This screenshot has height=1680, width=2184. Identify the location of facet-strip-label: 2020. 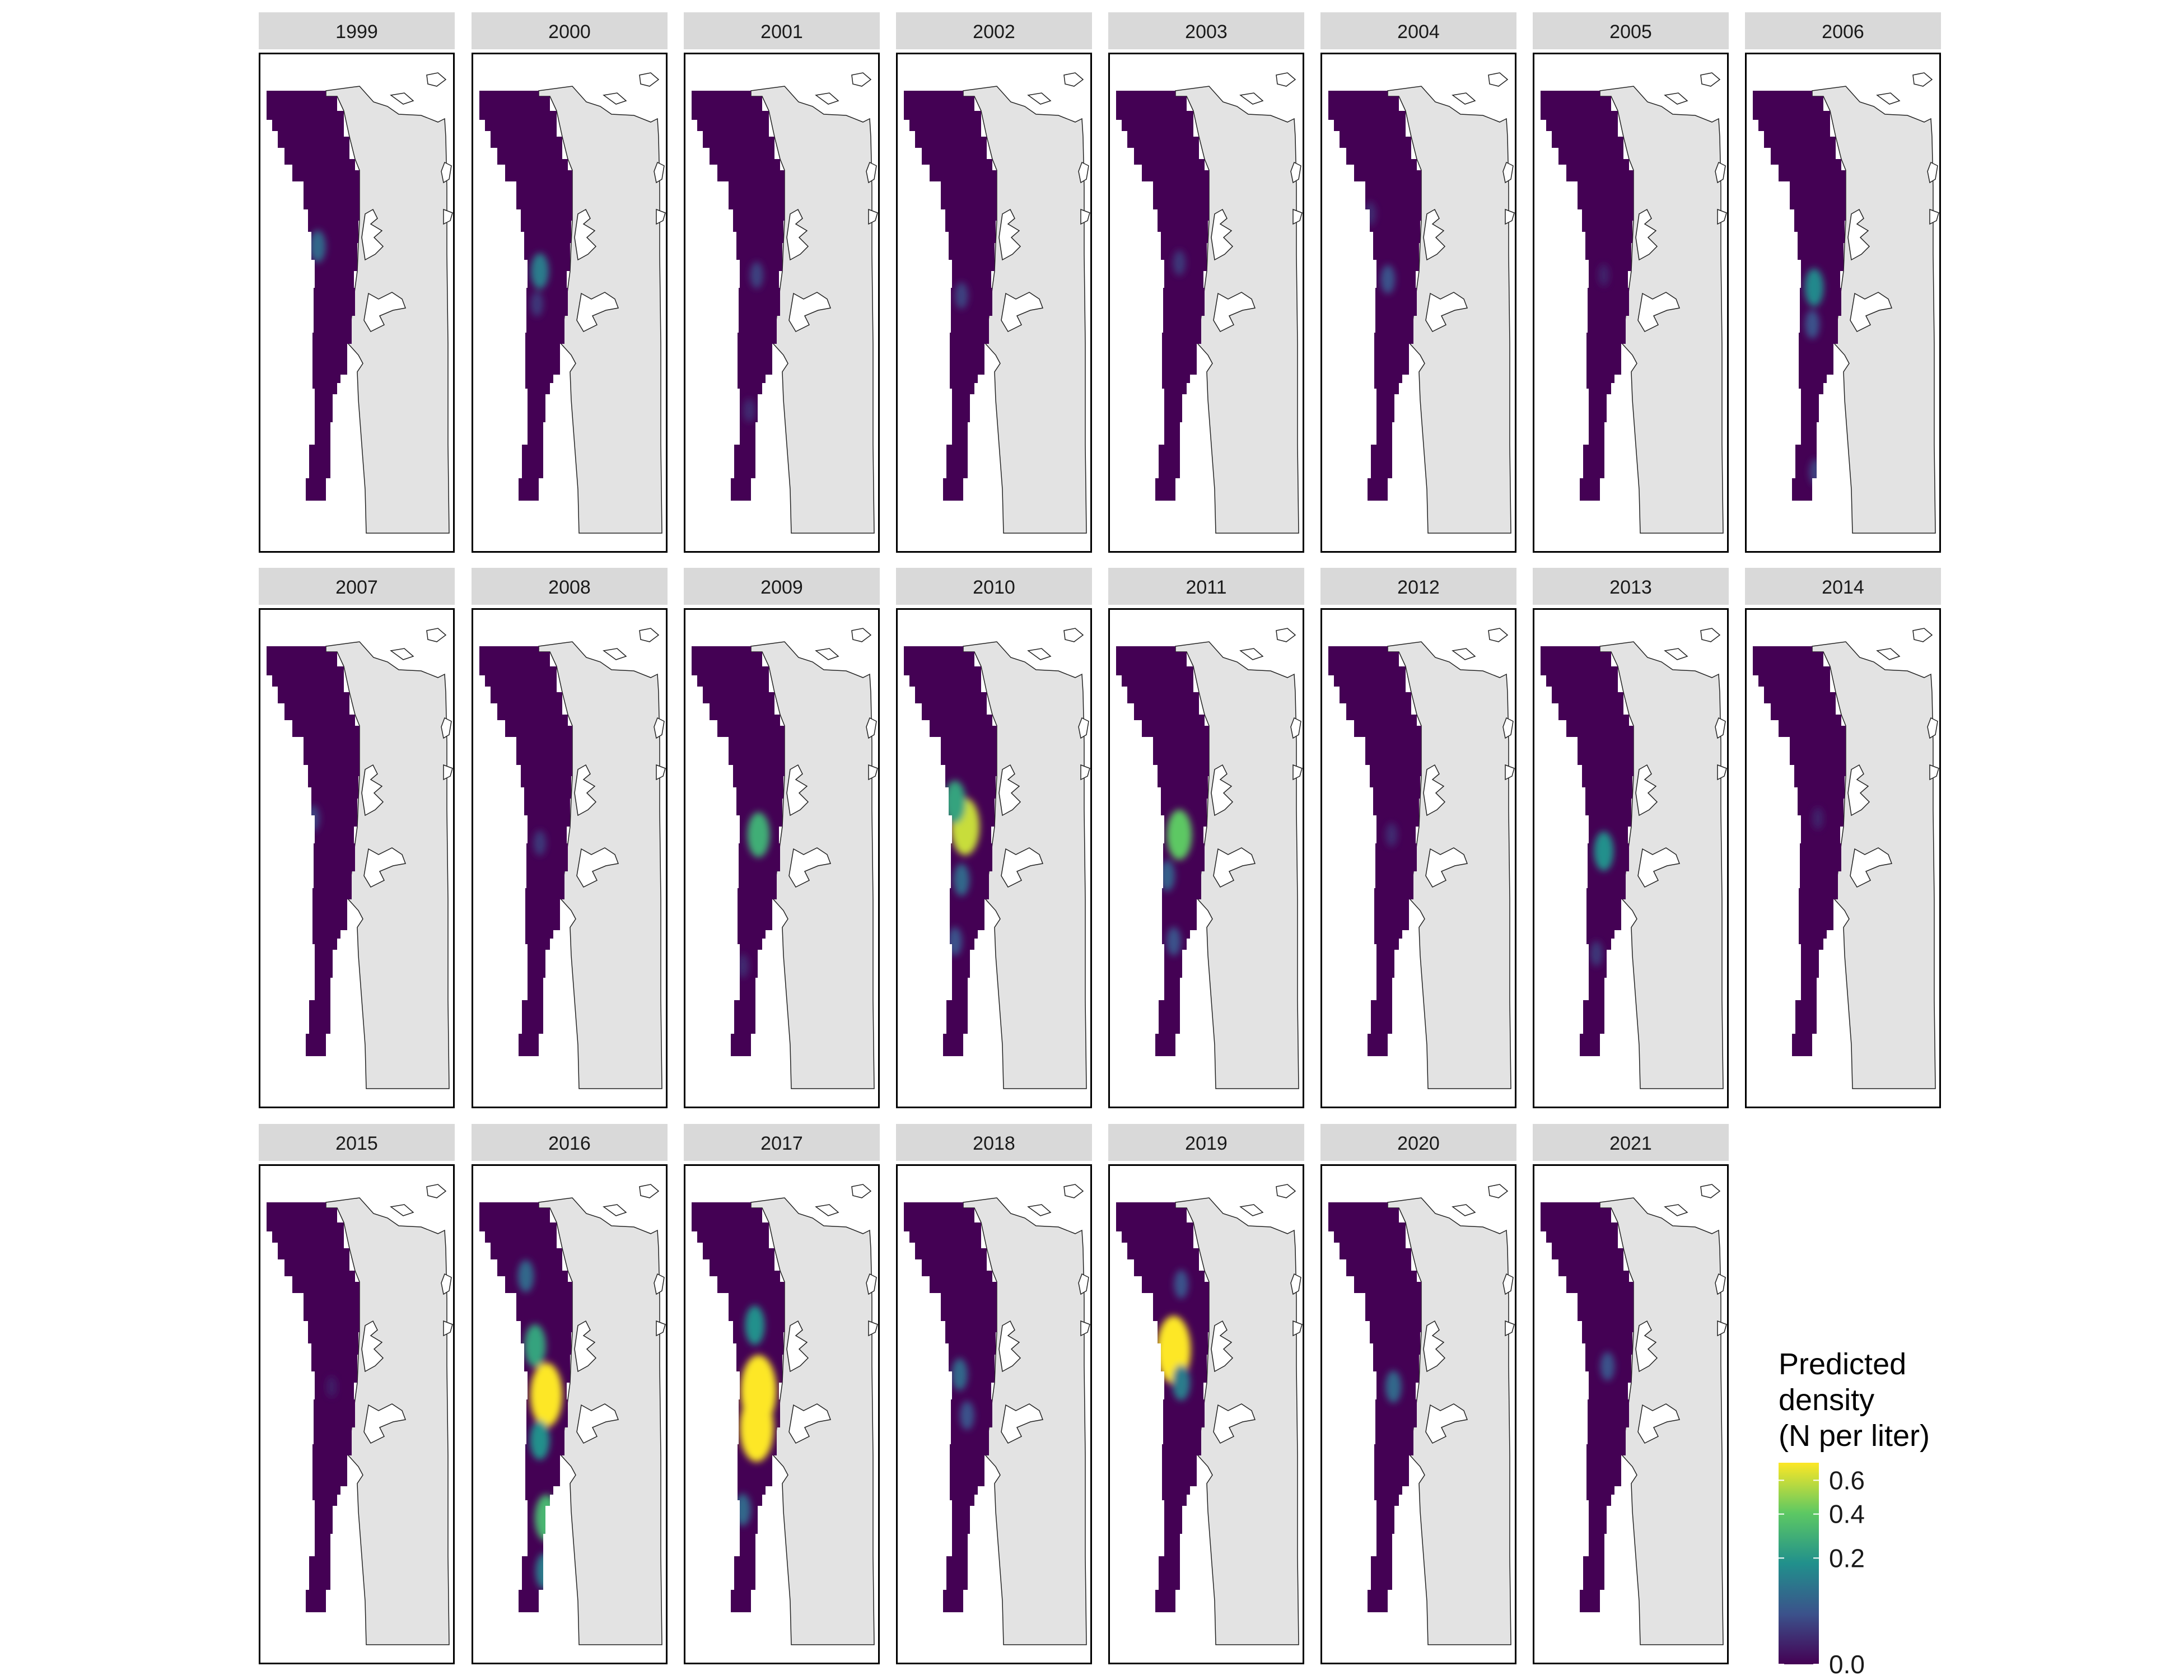
(1418, 1144).